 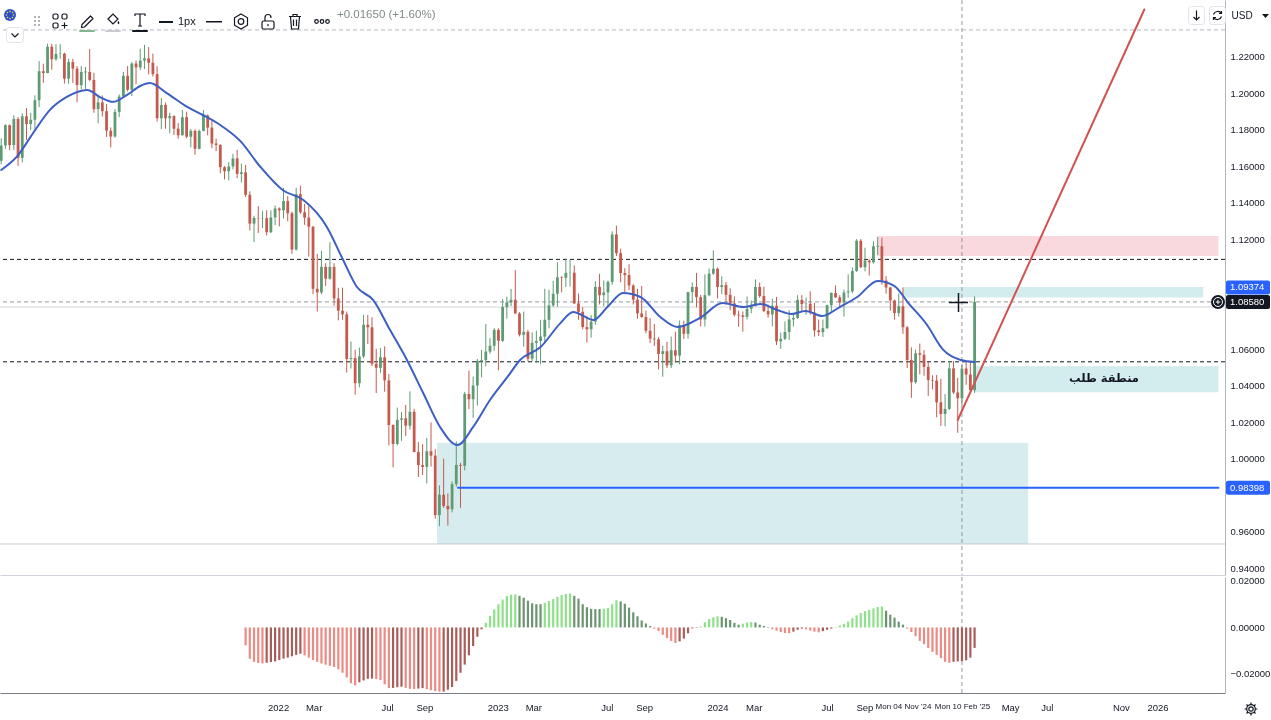 What do you see at coordinates (1247, 627) in the screenshot?
I see `y-tick-label: 0.00000` at bounding box center [1247, 627].